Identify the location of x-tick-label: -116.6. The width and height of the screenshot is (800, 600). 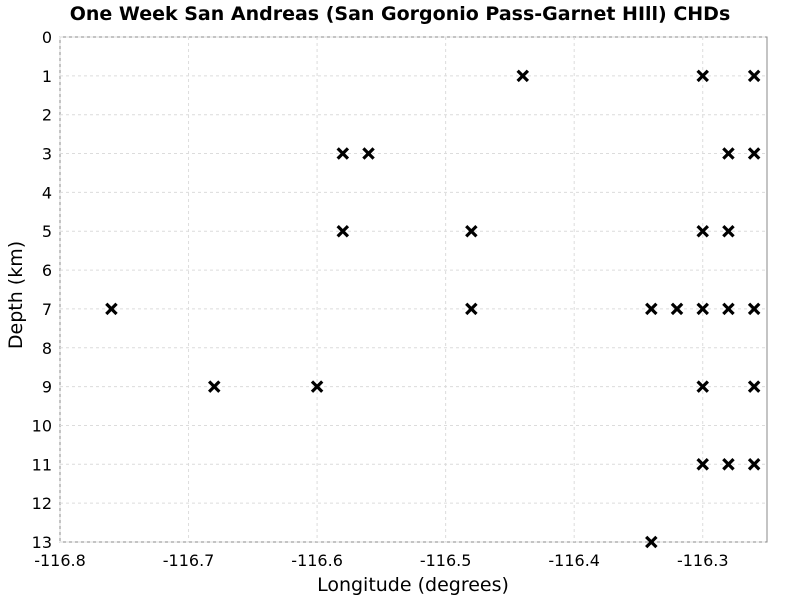
(317, 560).